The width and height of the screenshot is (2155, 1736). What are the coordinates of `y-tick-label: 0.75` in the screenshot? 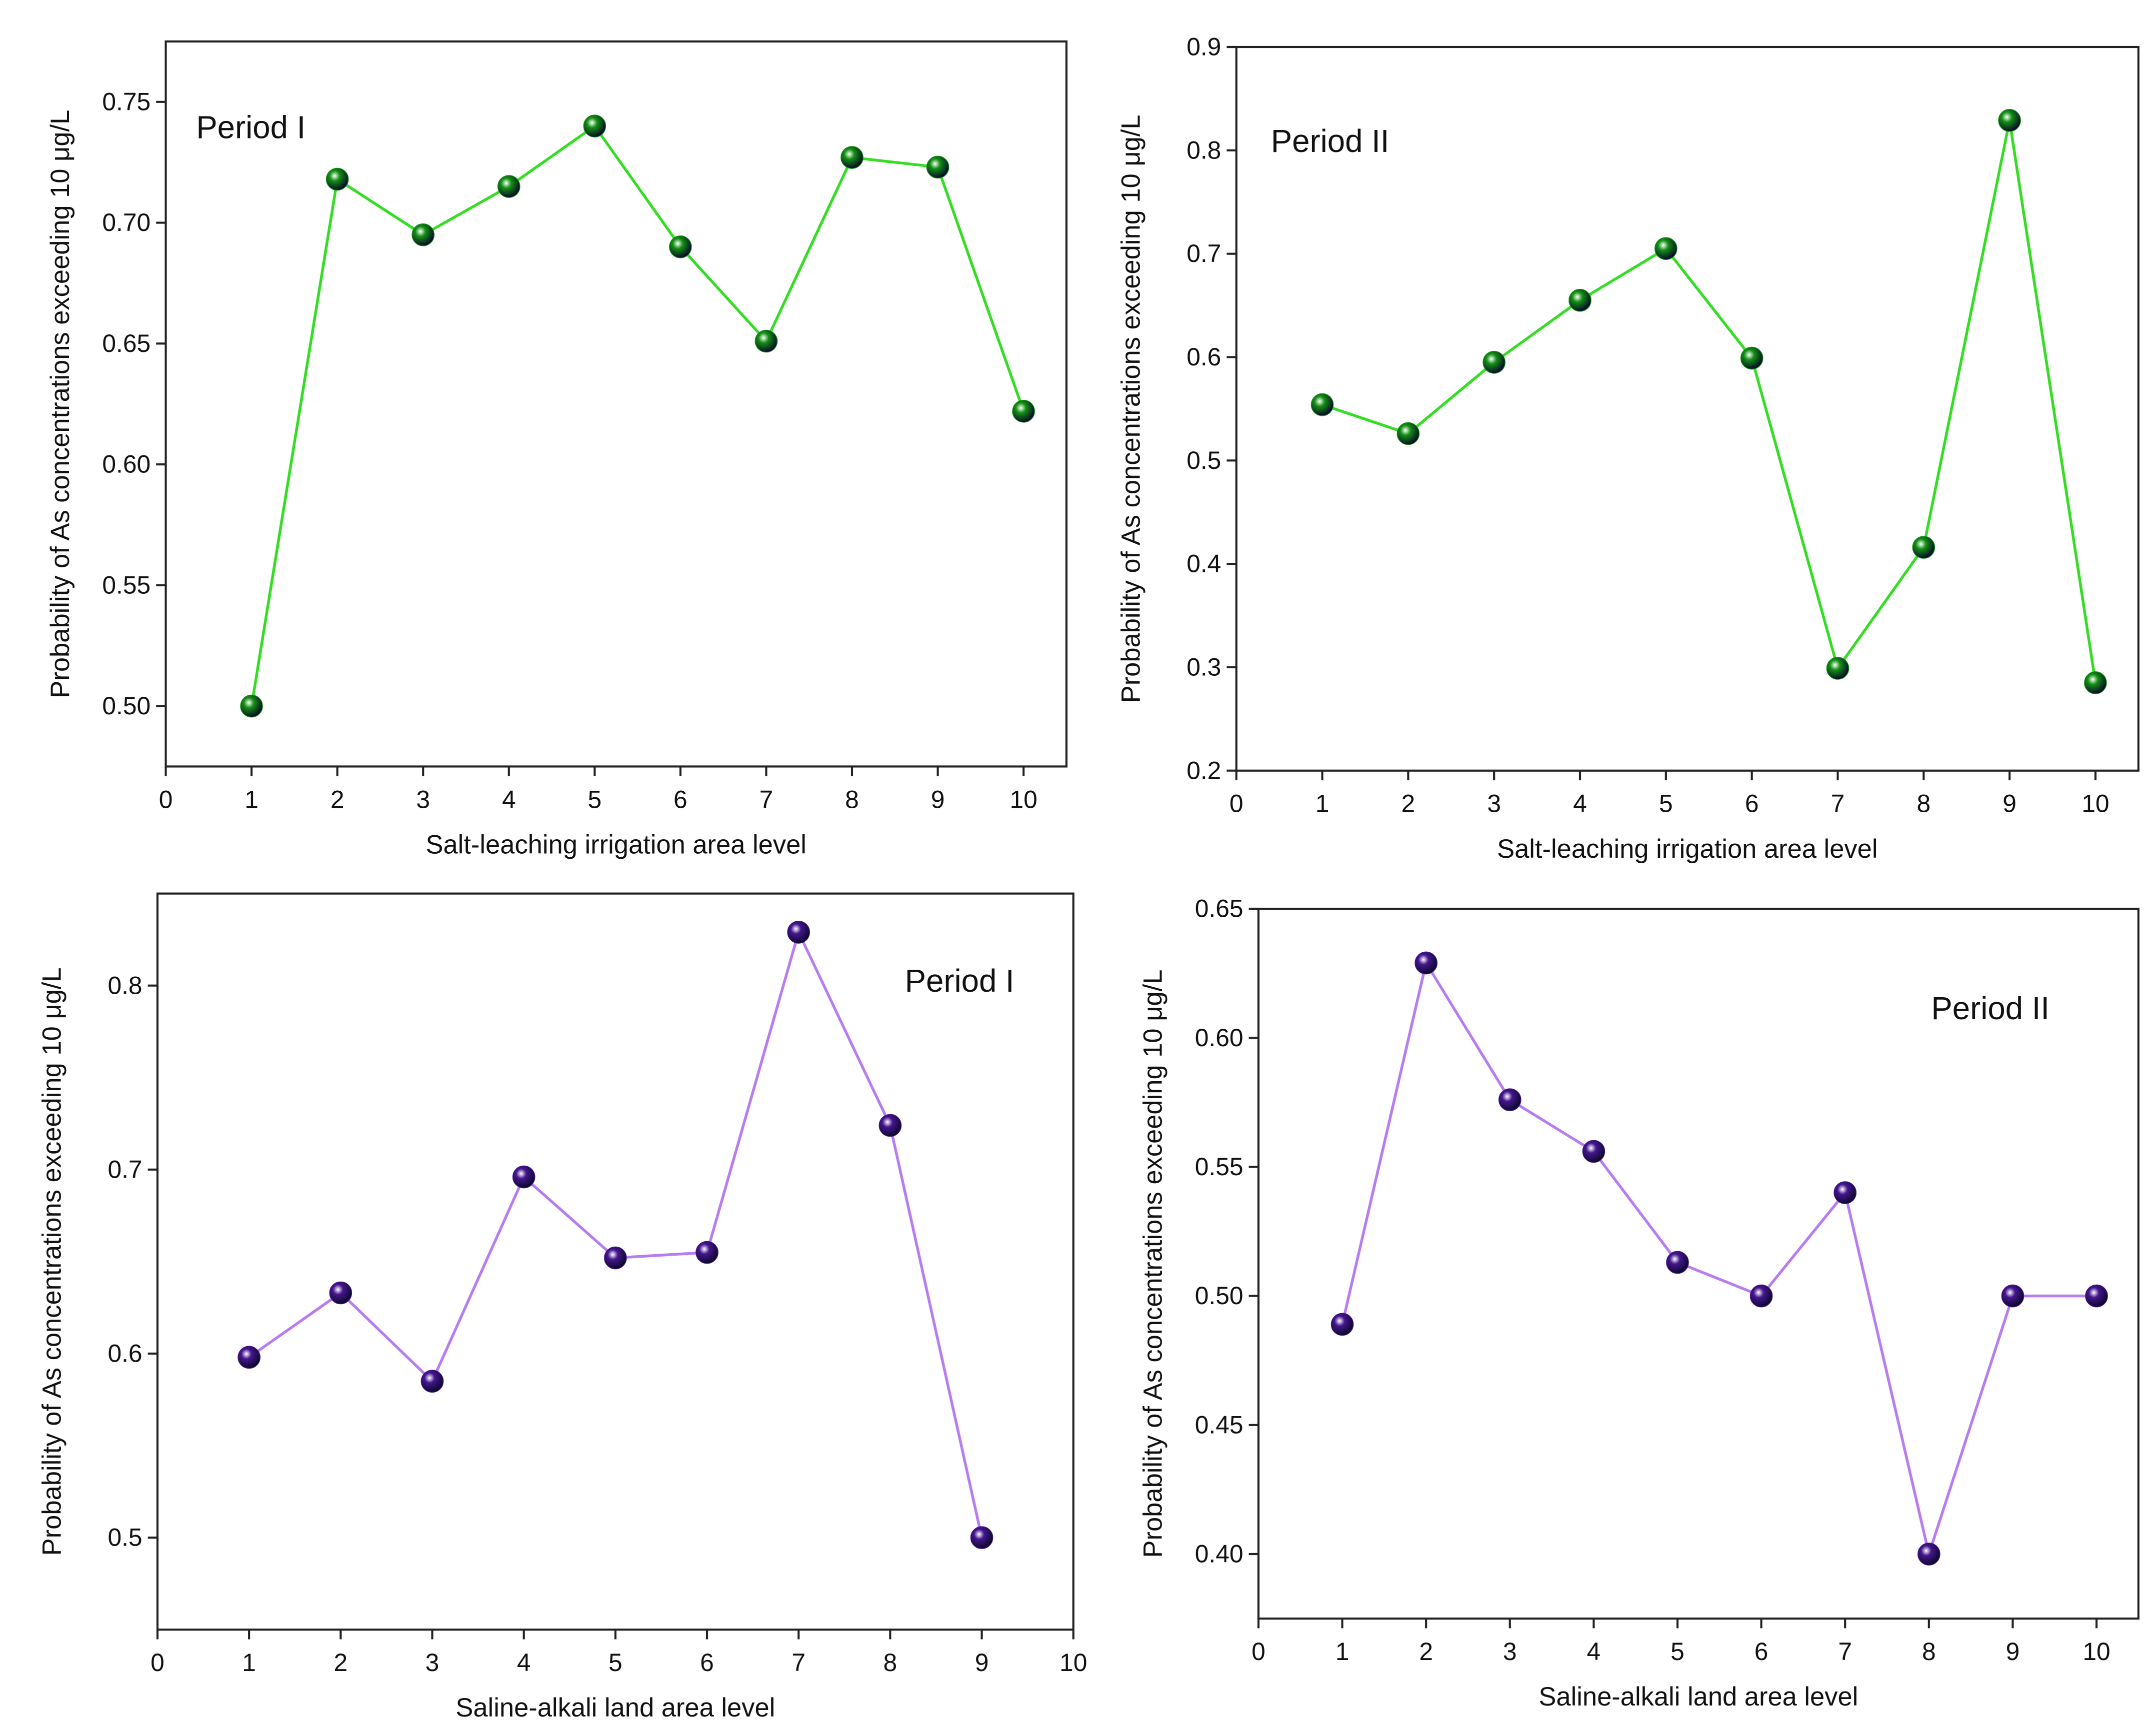 It's located at (126, 101).